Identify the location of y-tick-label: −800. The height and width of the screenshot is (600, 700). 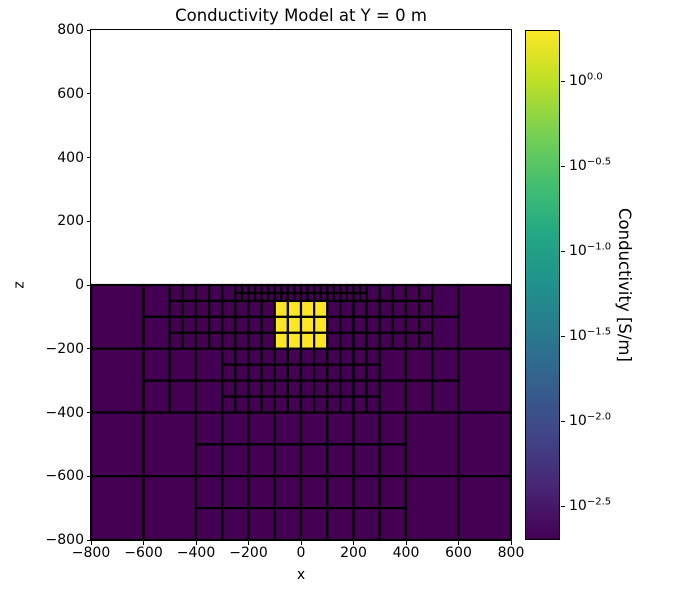
(64, 540).